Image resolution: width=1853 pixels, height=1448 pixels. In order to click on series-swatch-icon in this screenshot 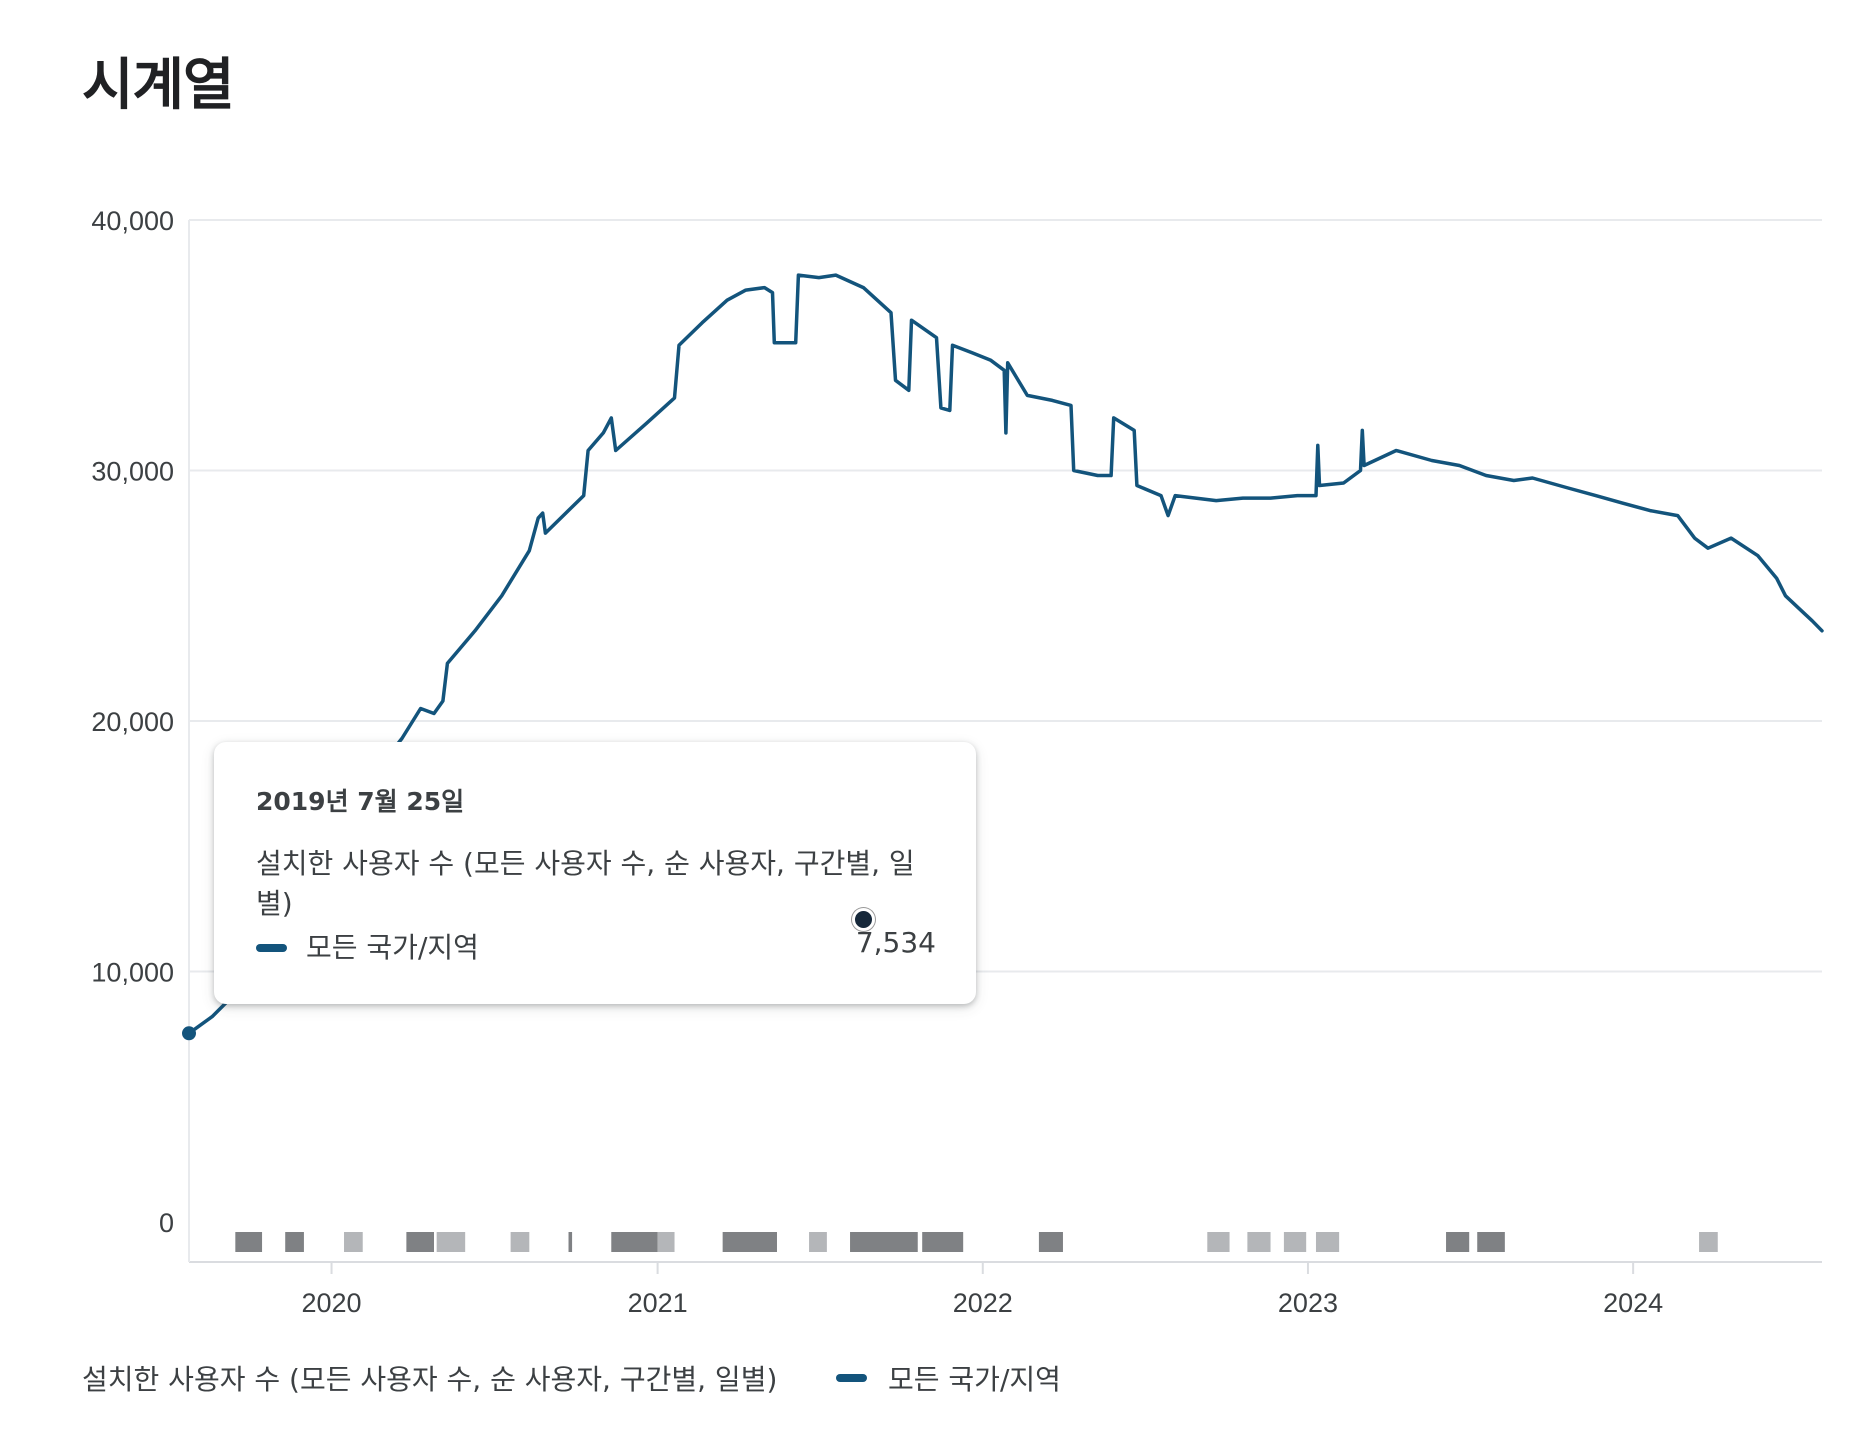, I will do `click(271, 948)`.